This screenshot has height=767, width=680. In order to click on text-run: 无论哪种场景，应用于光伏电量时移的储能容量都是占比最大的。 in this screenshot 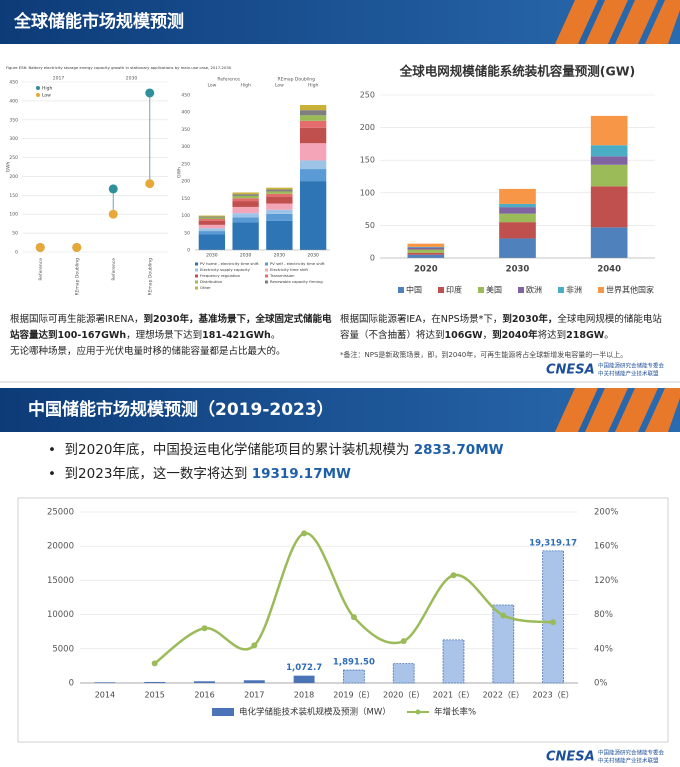, I will do `click(148, 351)`.